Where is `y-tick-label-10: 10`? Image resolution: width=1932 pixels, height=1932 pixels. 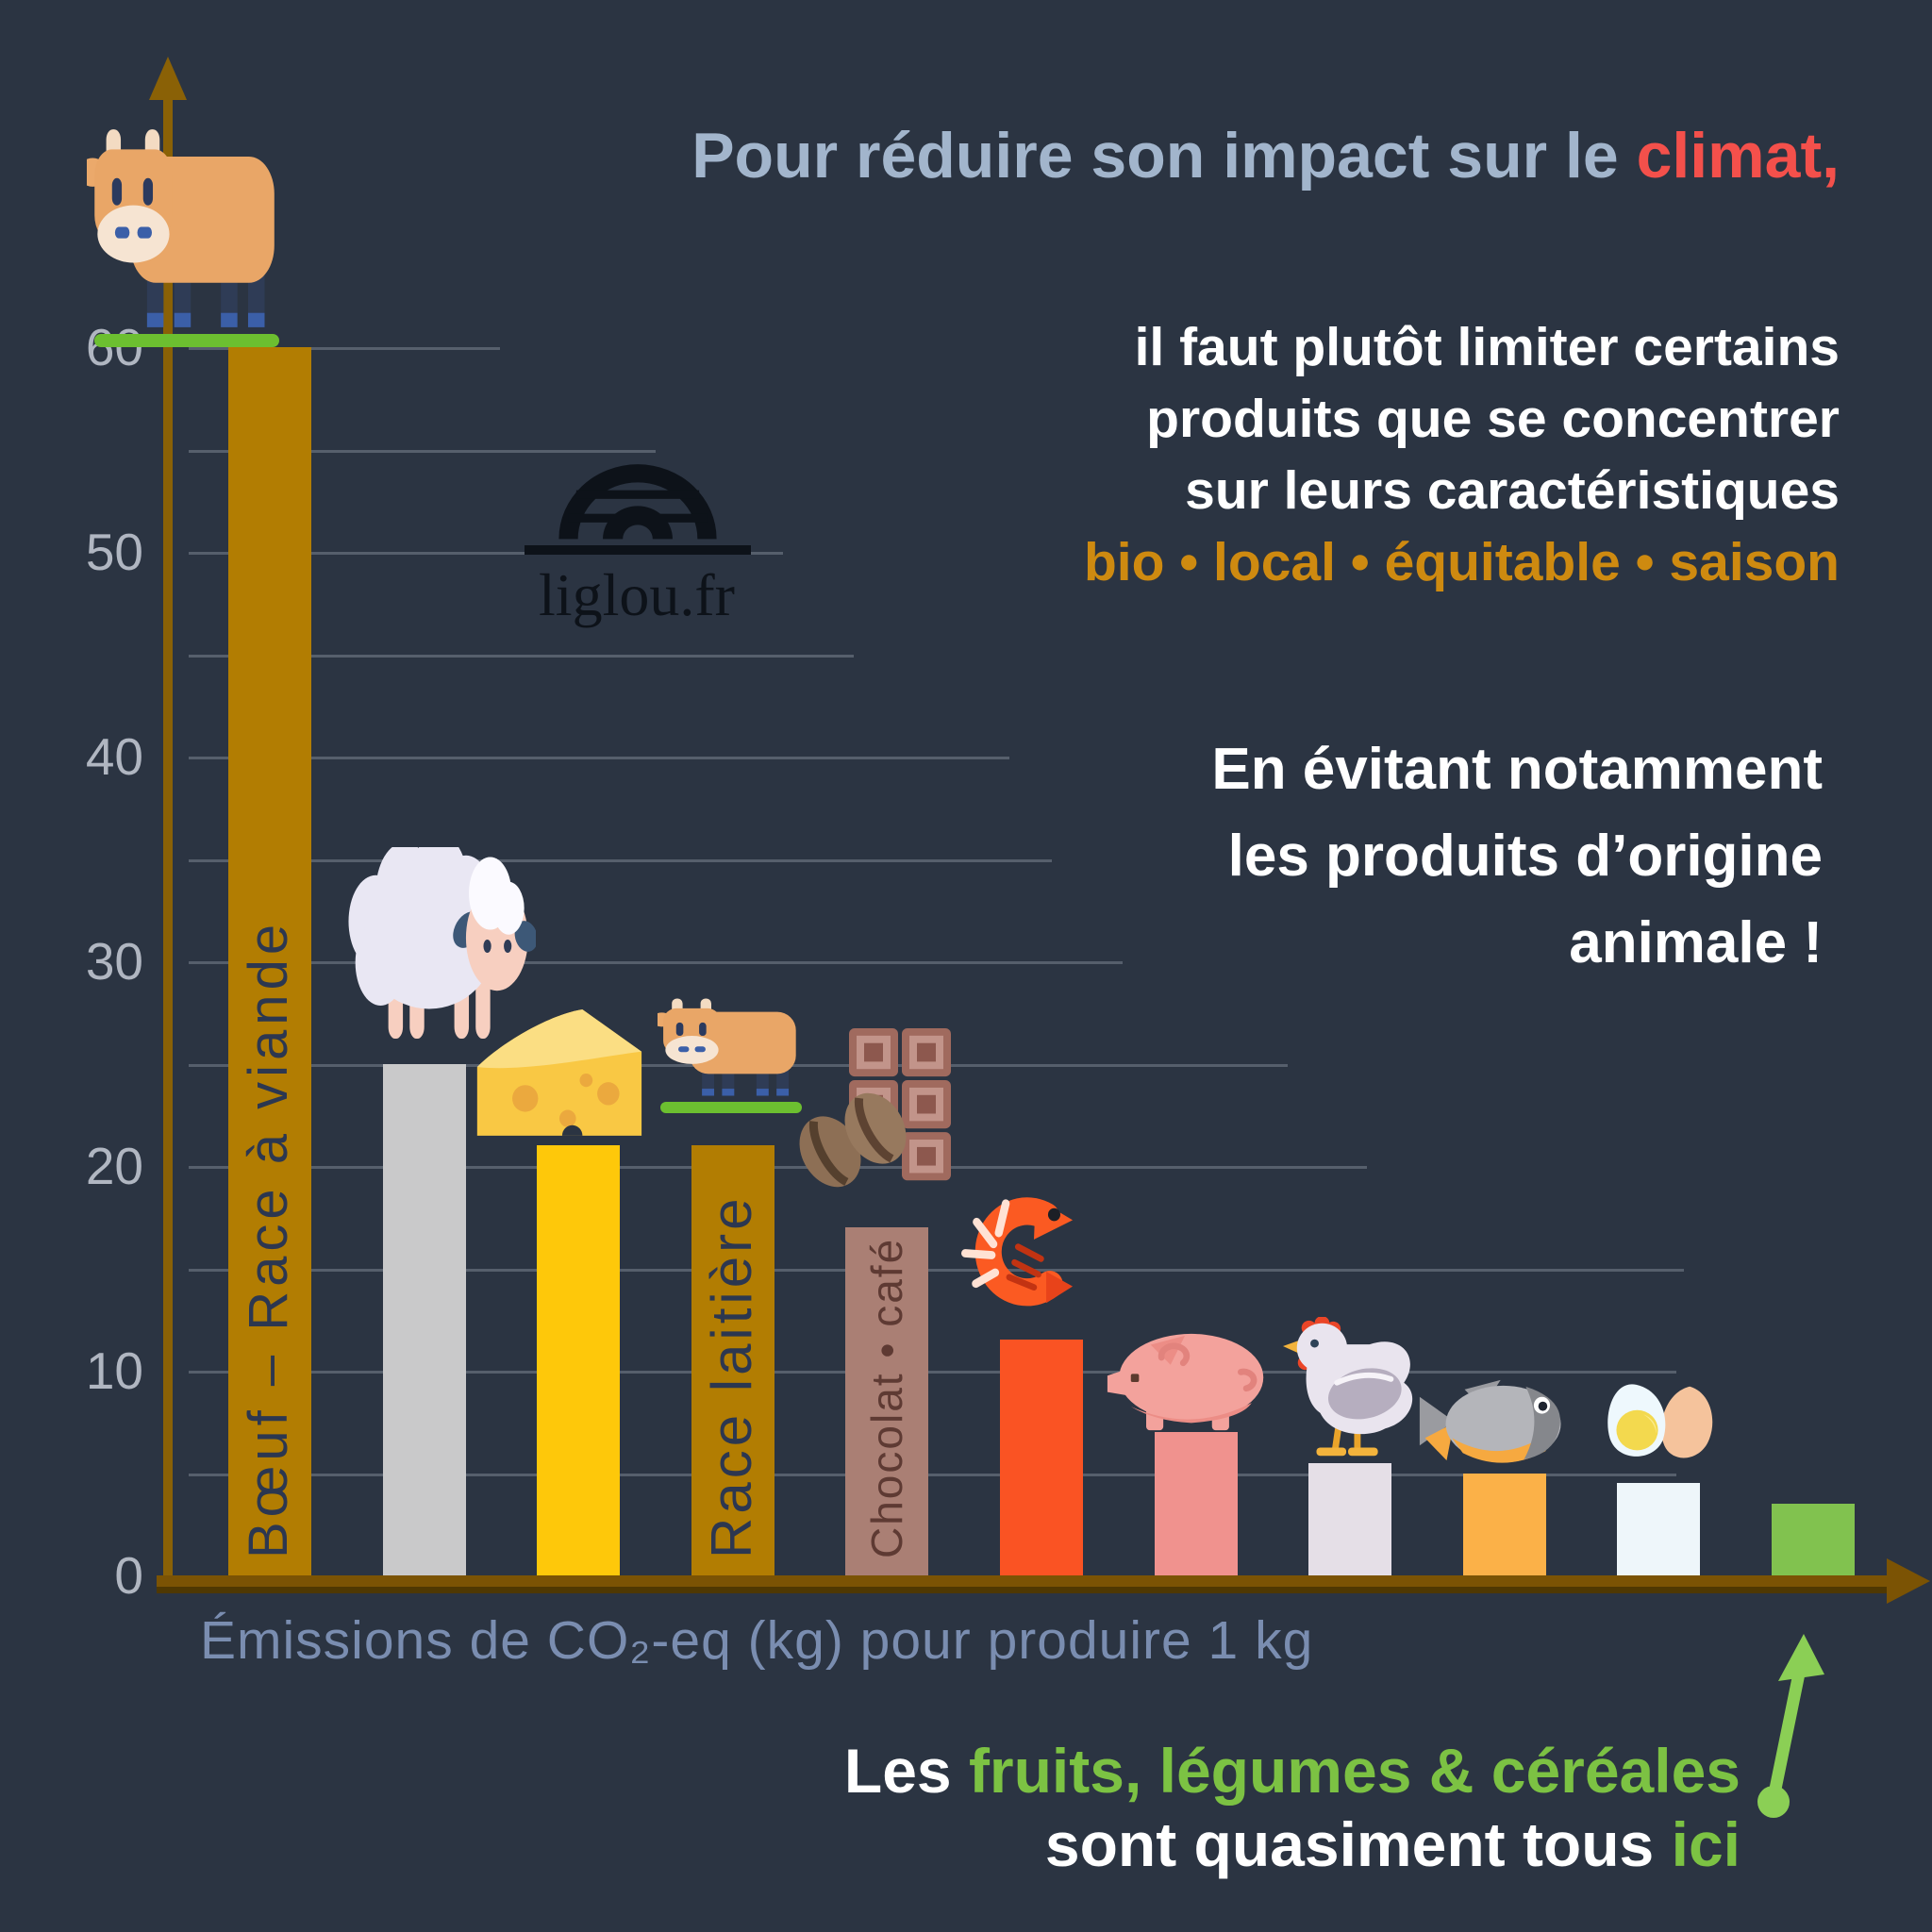
y-tick-label-10: 10 is located at coordinates (114, 1370).